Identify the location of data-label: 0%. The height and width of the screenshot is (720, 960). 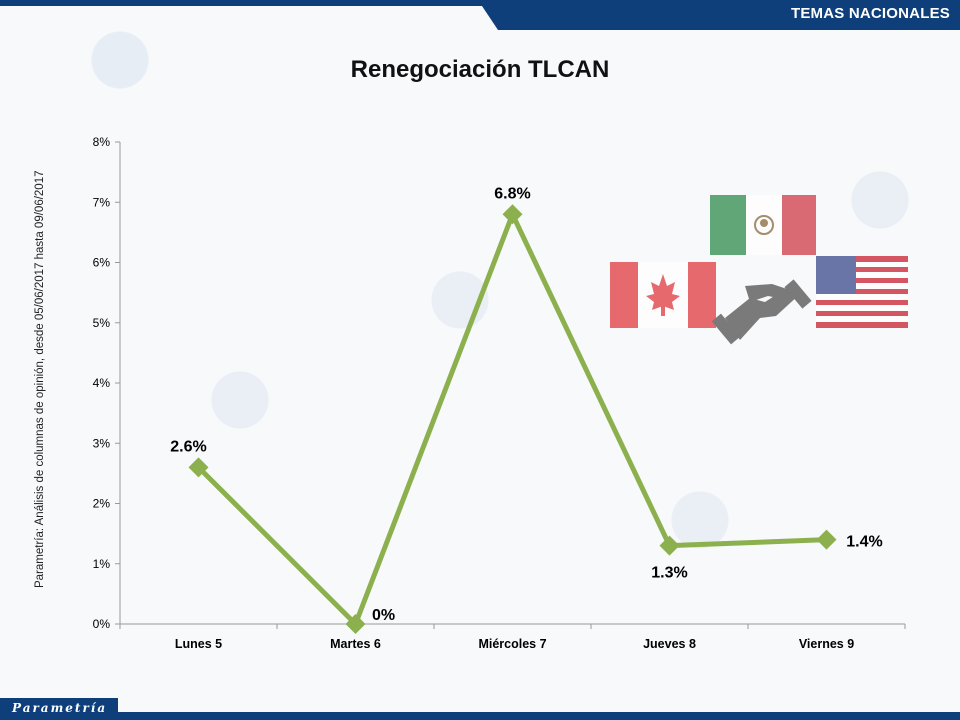
(383, 615).